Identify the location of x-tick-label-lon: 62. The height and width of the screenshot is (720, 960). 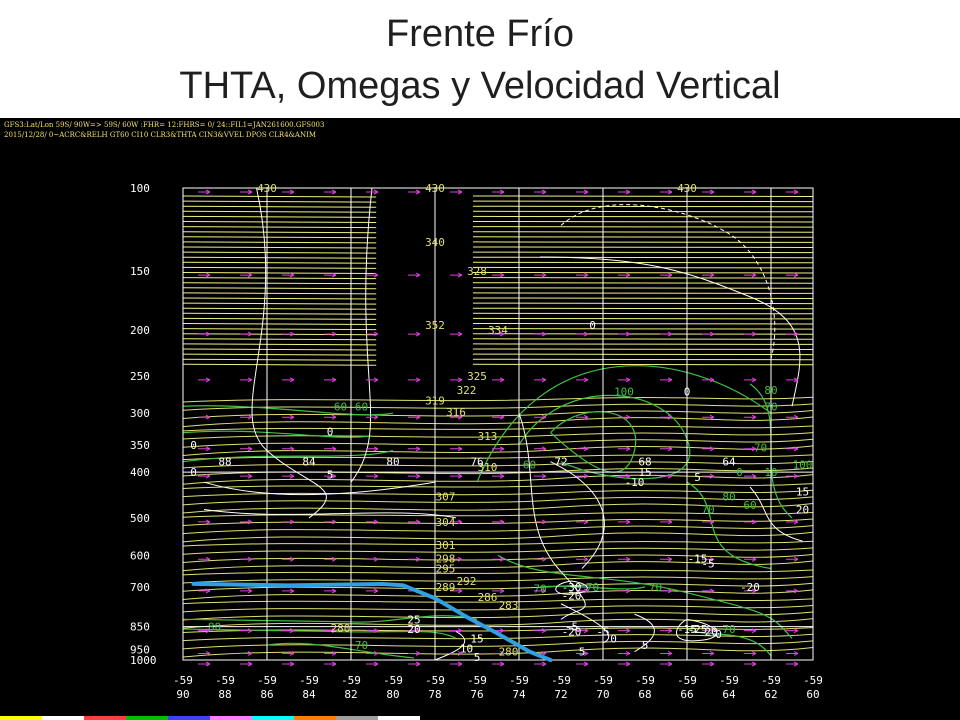
(770, 694).